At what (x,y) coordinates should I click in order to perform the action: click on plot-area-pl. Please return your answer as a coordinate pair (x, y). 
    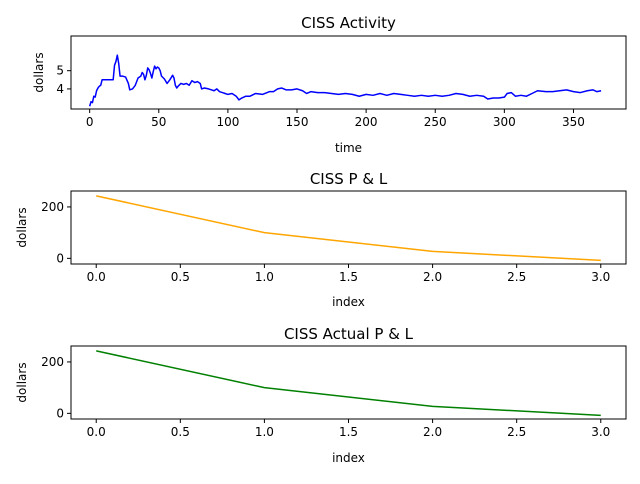
    Looking at the image, I should click on (348, 227).